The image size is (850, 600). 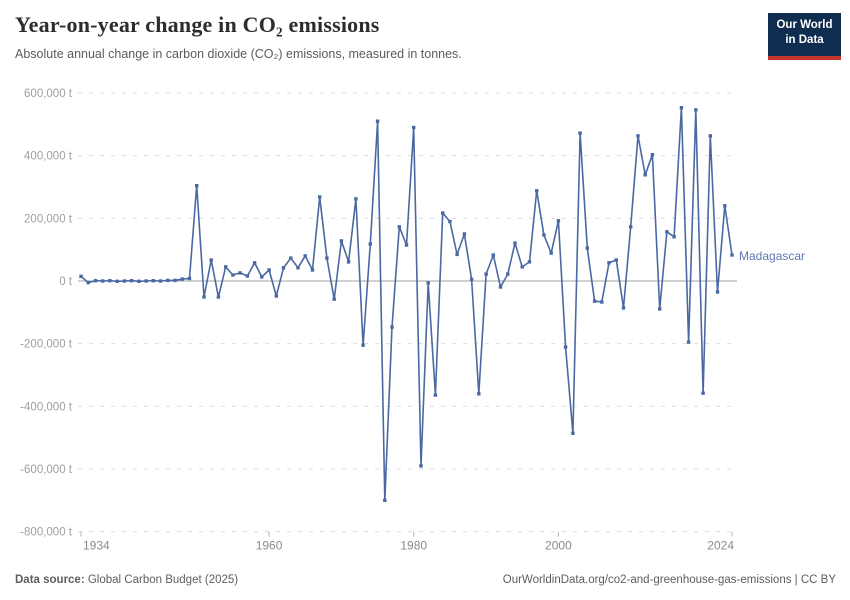 I want to click on data-point-2011, so click(x=638, y=136).